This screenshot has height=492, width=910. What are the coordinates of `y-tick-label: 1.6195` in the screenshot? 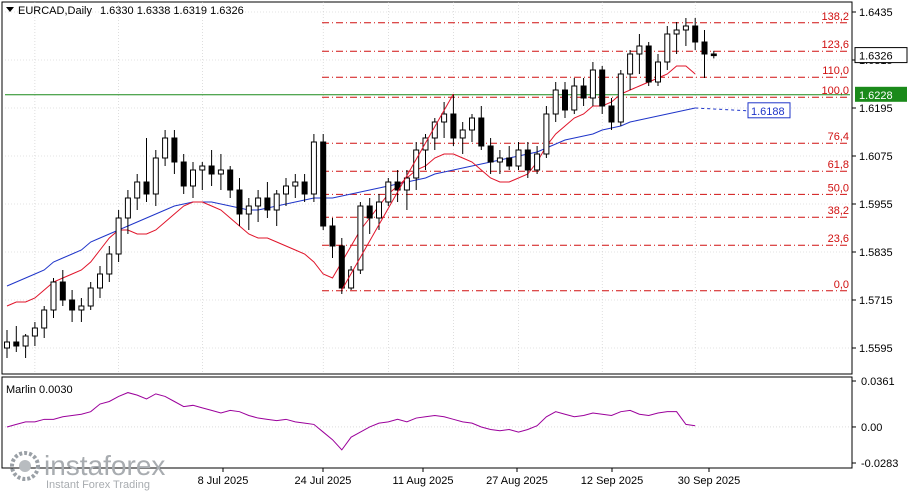 It's located at (876, 109).